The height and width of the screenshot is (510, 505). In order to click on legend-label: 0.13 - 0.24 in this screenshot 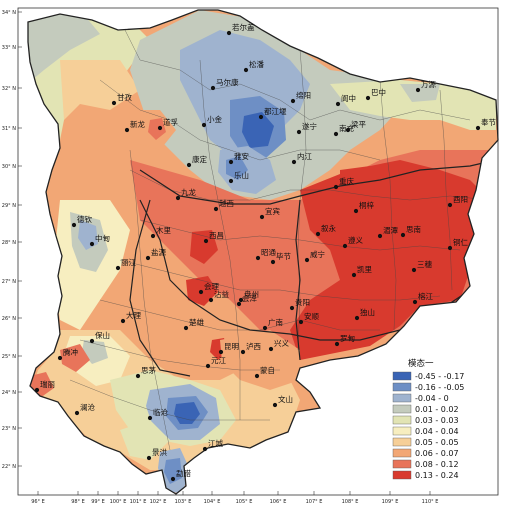, I will do `click(437, 475)`.